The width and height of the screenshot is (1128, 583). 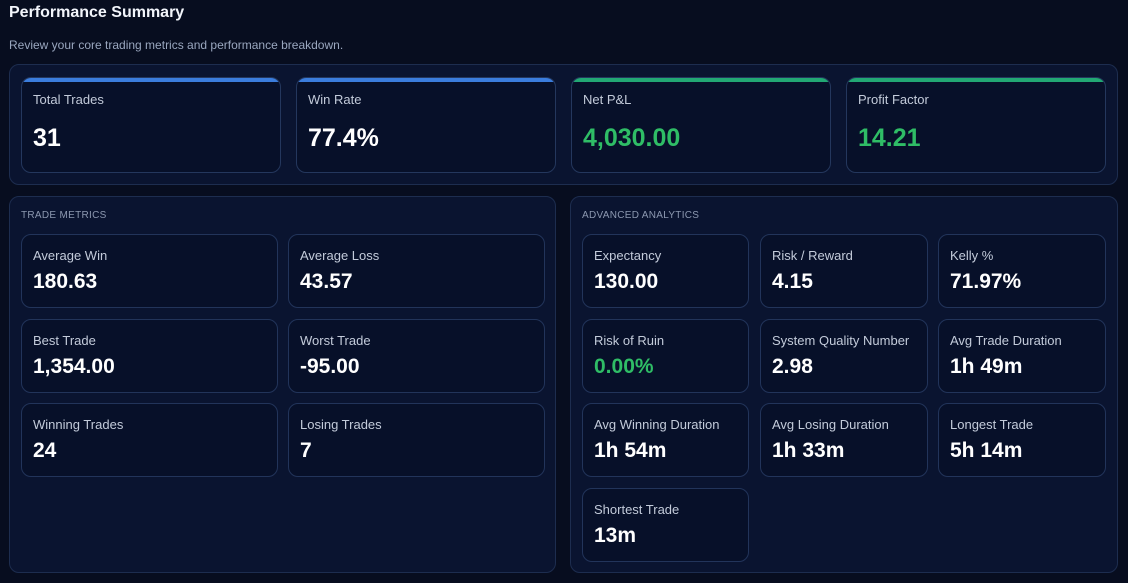 What do you see at coordinates (416, 440) in the screenshot?
I see `metric-losing-trades: Losing Trades 7` at bounding box center [416, 440].